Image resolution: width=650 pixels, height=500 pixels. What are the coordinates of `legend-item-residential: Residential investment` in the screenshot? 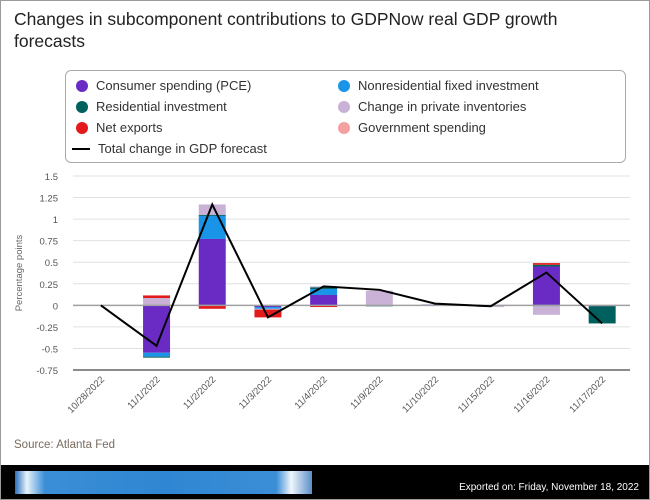 It's located at (151, 106).